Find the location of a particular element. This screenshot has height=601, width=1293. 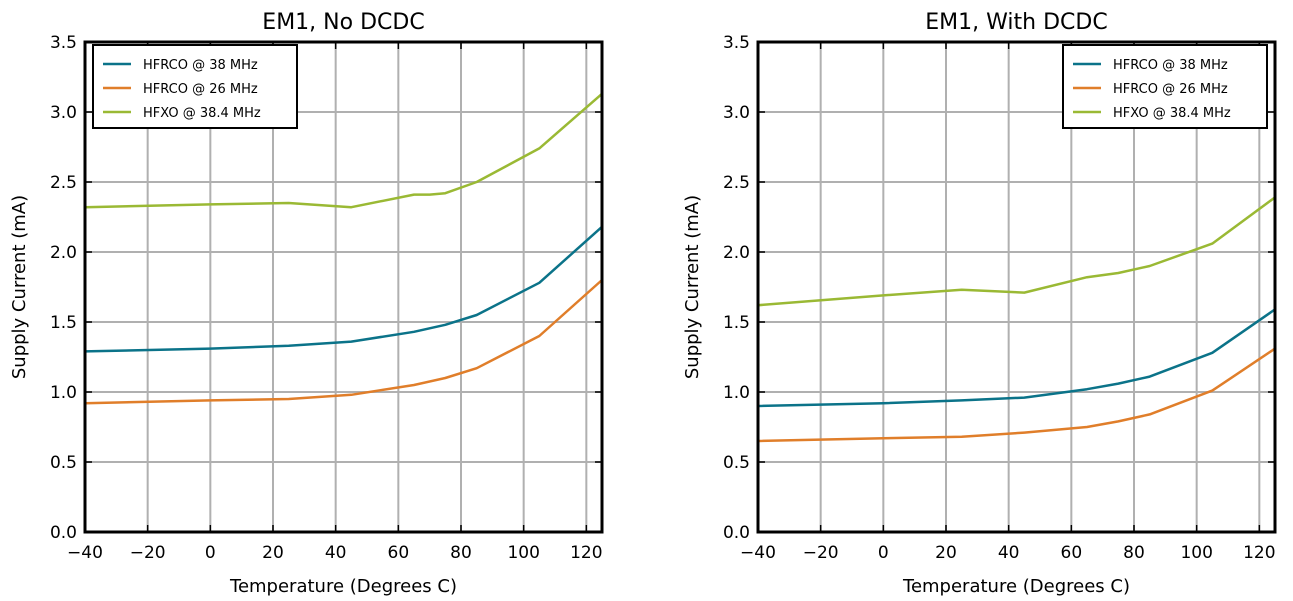

chart-title: EM1, With DCDC is located at coordinates (1016, 22).